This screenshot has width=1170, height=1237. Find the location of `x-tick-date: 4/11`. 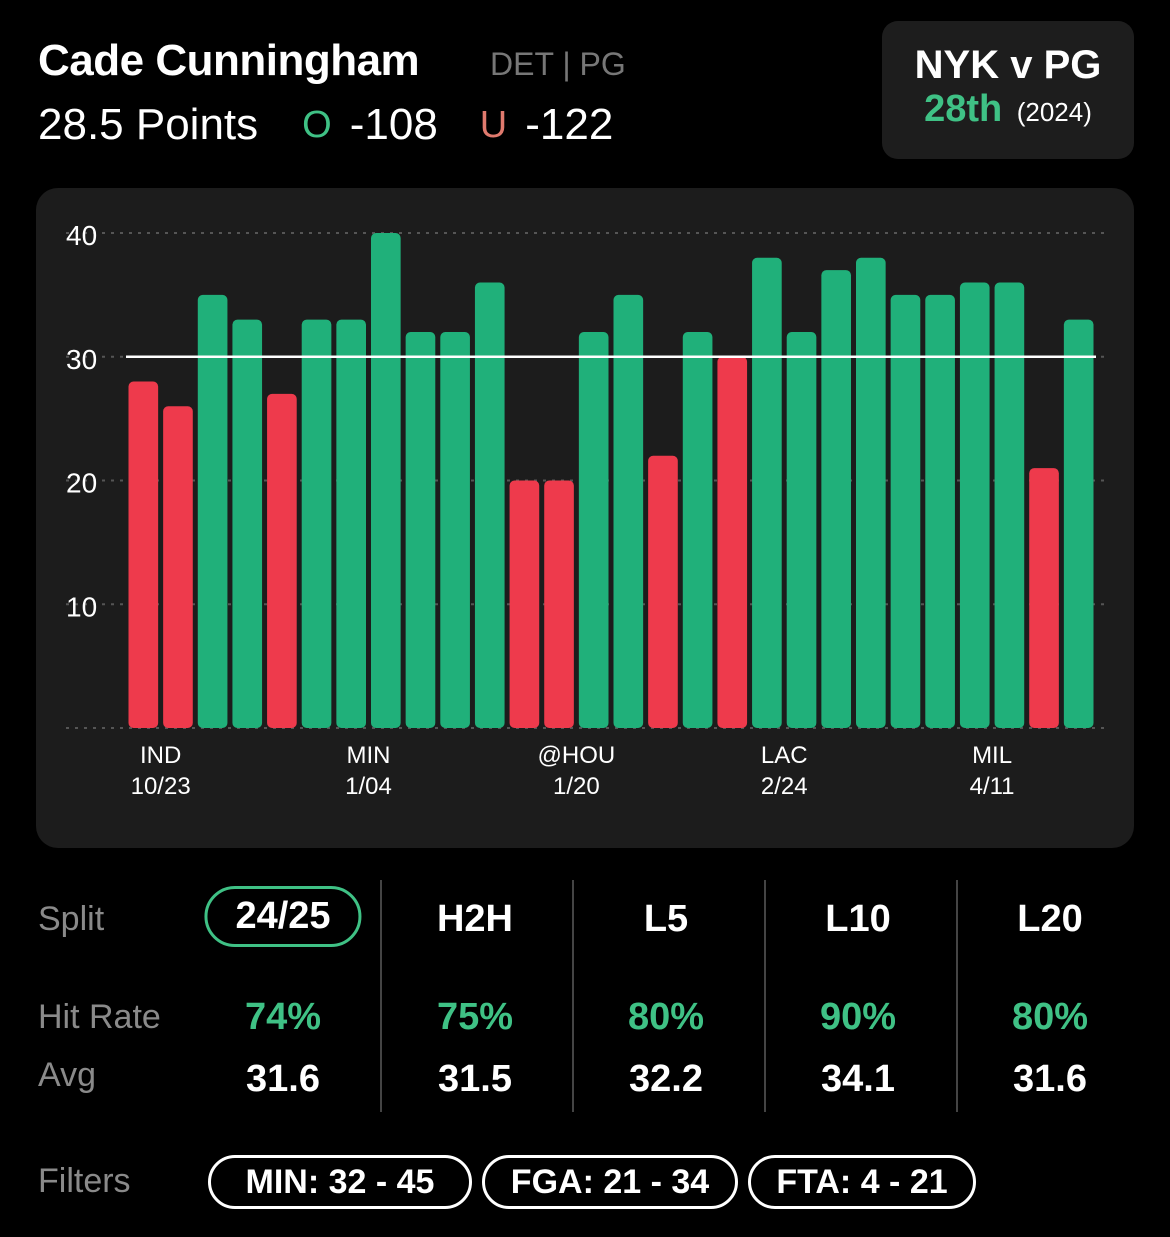

x-tick-date: 4/11 is located at coordinates (992, 786).